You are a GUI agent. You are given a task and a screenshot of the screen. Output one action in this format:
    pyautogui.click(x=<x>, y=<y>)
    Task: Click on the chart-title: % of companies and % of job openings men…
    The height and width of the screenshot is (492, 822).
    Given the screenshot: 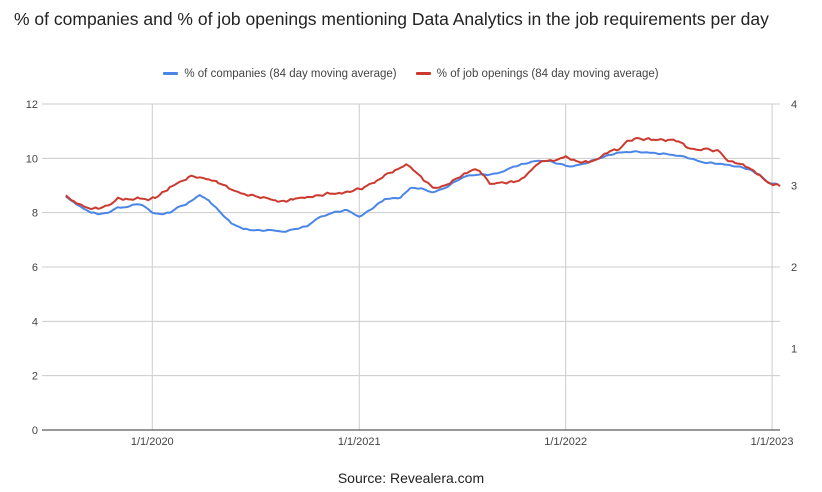 What is the action you would take?
    pyautogui.click(x=391, y=19)
    